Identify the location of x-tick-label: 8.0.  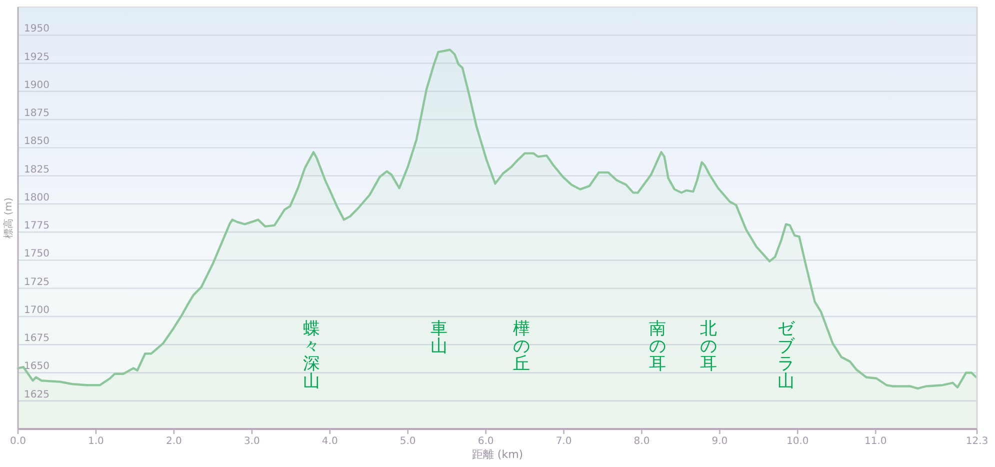
(642, 441).